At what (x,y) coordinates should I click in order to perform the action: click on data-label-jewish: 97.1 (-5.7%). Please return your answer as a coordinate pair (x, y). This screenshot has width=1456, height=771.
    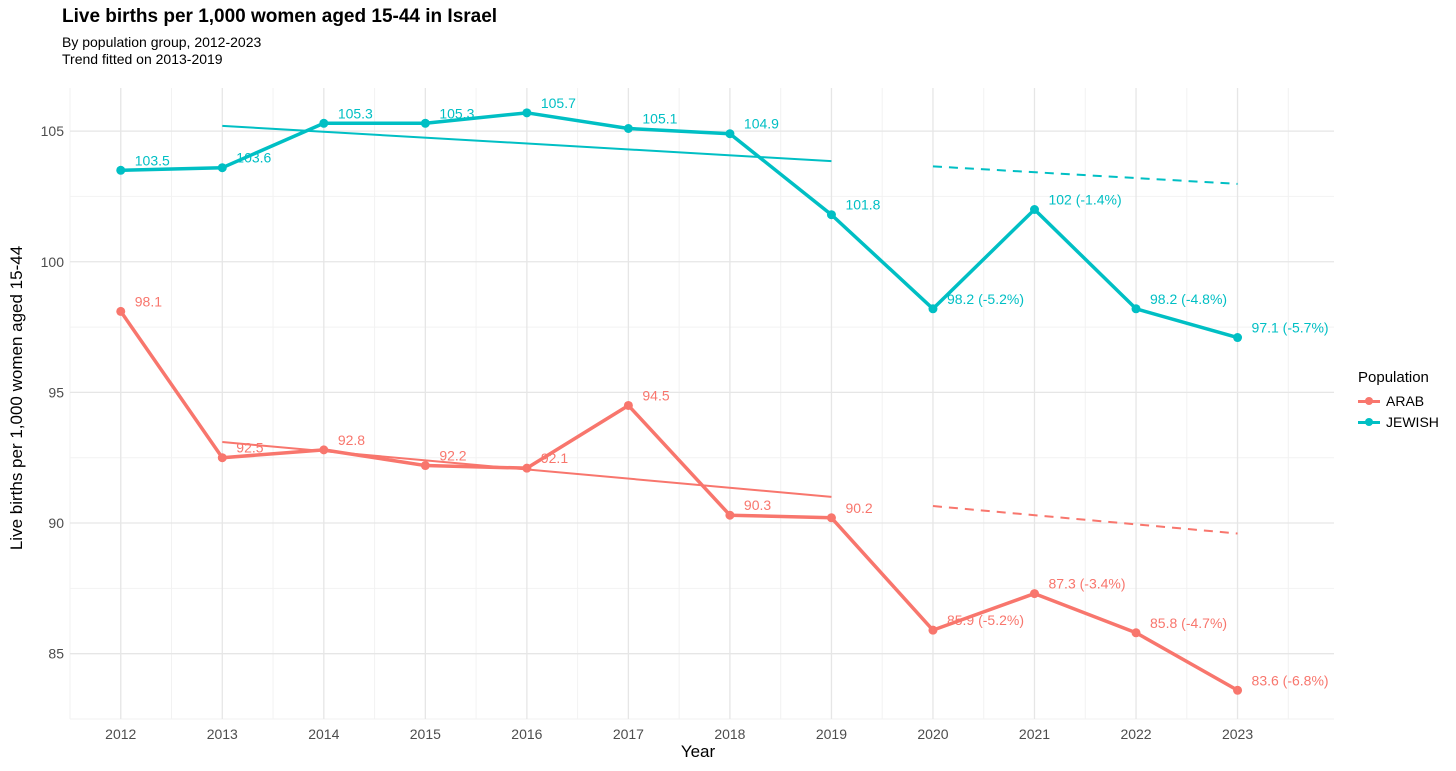
    Looking at the image, I should click on (1290, 328).